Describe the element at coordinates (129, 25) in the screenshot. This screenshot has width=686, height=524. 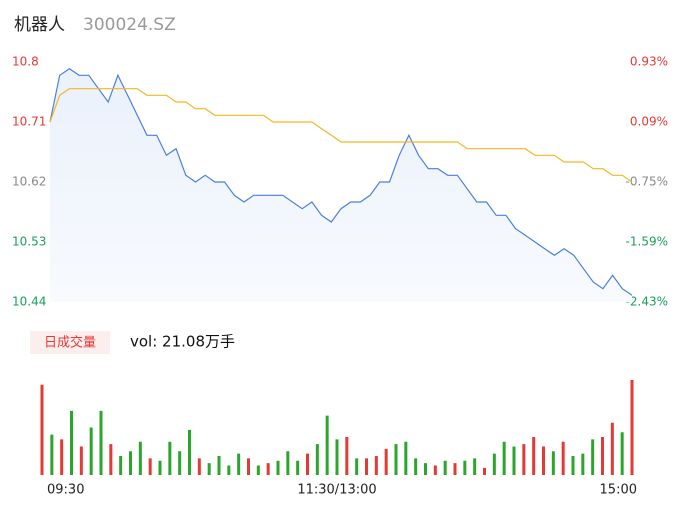
I see `subtitle: 300024.SZ` at that location.